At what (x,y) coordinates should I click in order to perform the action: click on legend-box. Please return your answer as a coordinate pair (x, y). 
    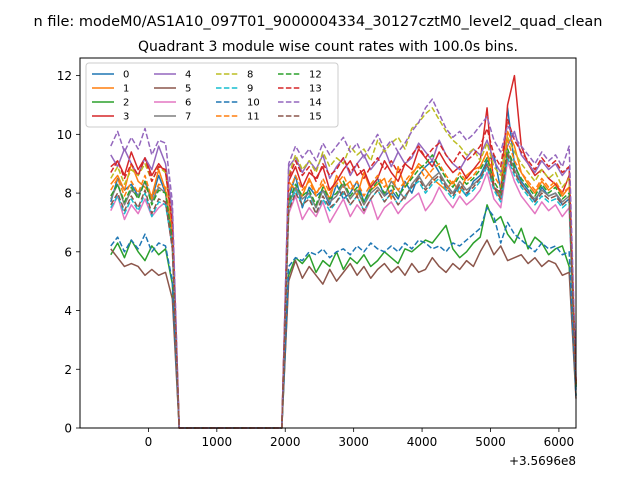
    Looking at the image, I should click on (212, 95).